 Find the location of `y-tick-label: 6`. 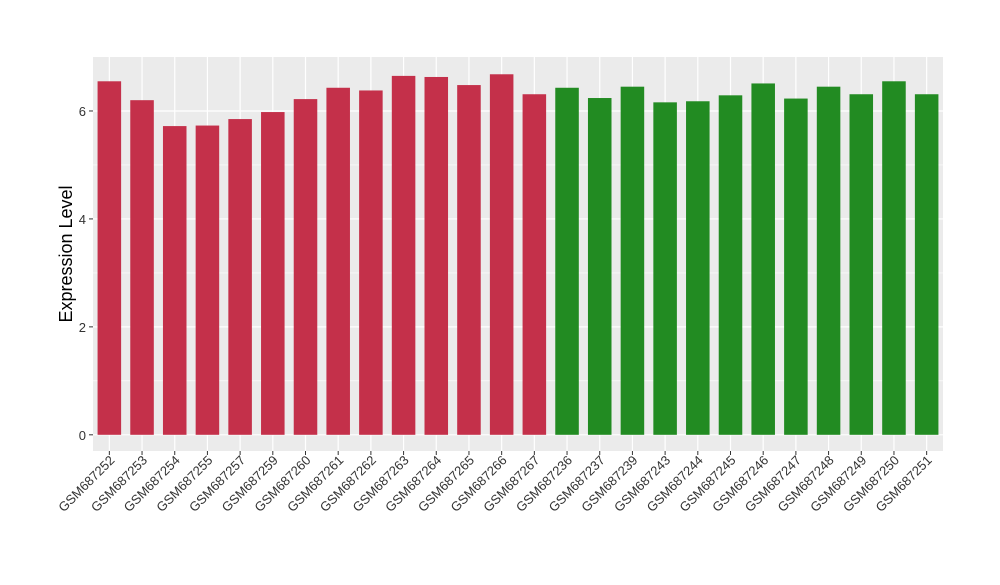

y-tick-label: 6 is located at coordinates (82, 111).